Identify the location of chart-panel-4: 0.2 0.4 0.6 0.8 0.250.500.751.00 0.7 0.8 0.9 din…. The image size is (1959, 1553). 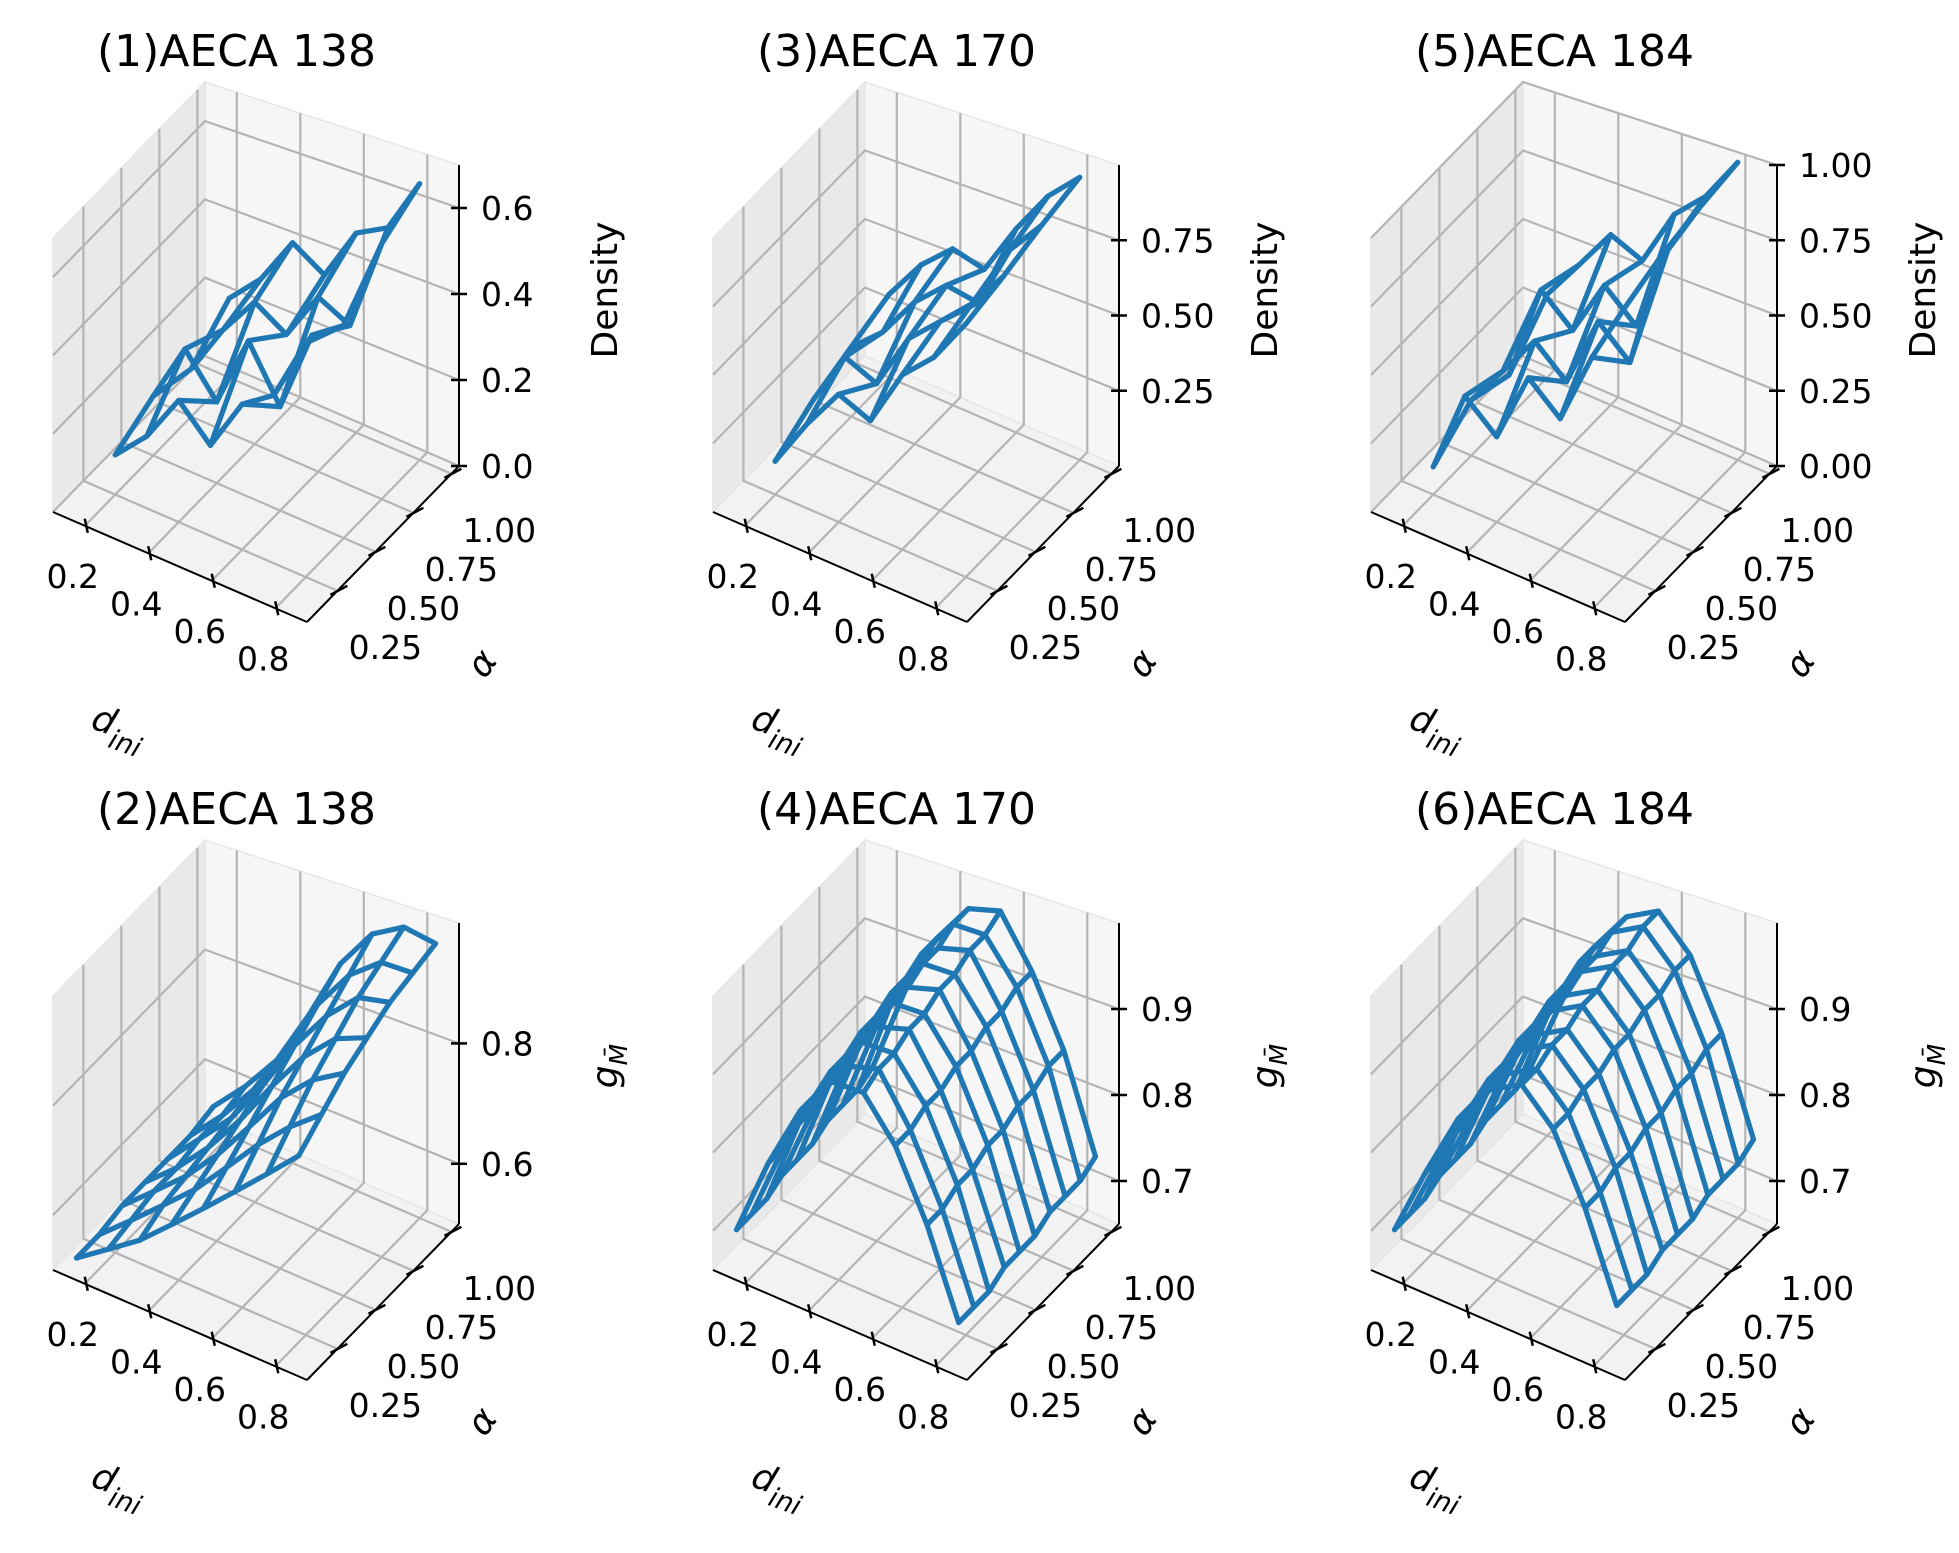
(1000, 1153).